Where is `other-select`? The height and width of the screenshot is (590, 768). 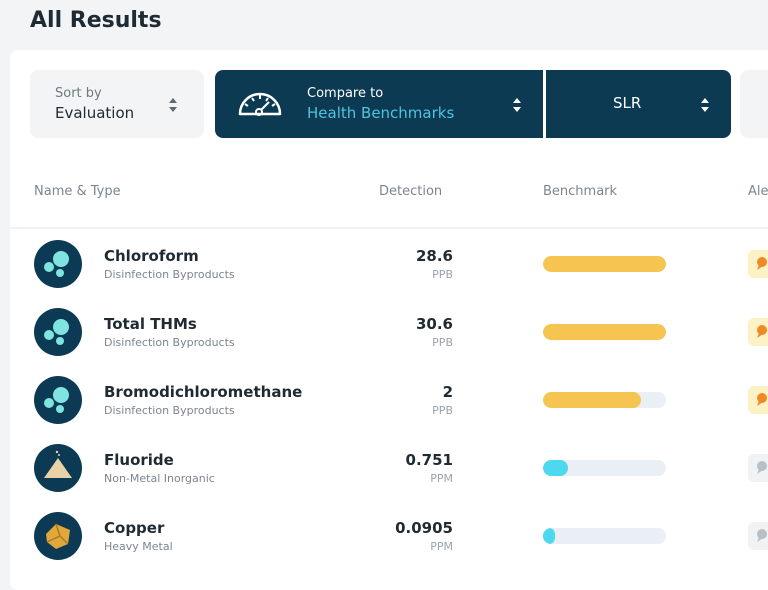 other-select is located at coordinates (754, 104).